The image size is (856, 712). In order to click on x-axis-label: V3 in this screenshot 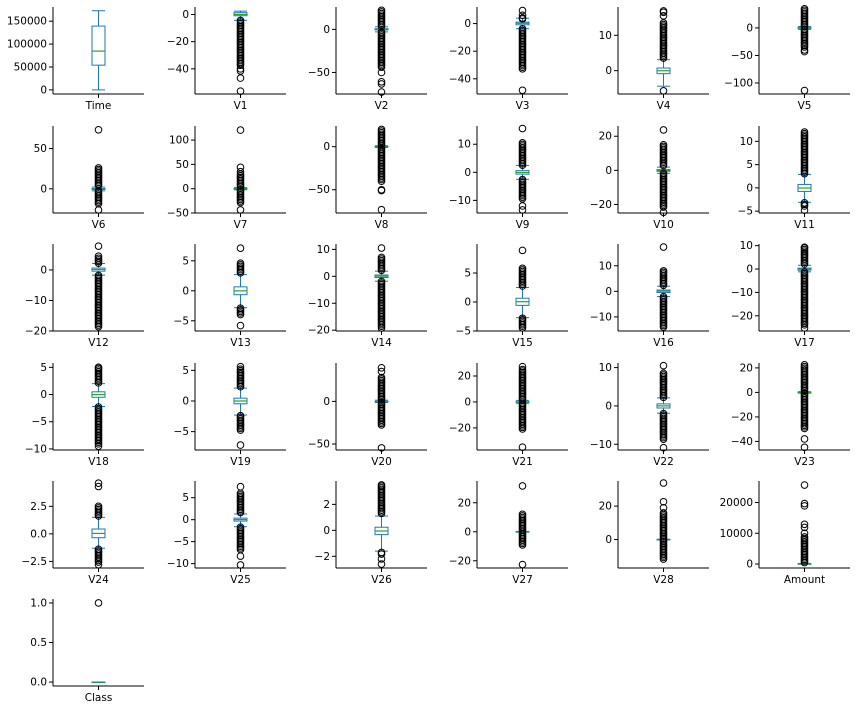, I will do `click(523, 106)`.